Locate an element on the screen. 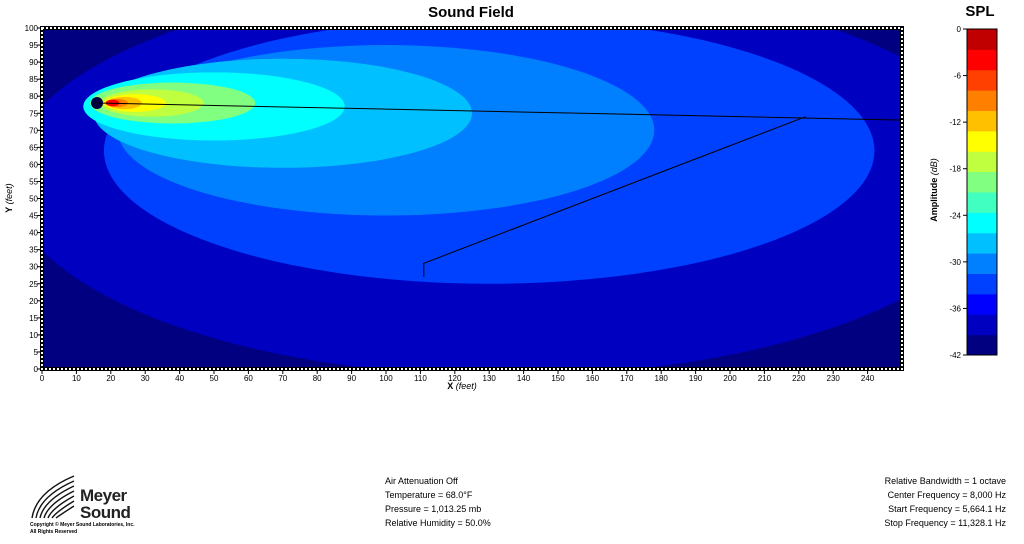 The height and width of the screenshot is (544, 1024). x-tick-label: 60 is located at coordinates (248, 378).